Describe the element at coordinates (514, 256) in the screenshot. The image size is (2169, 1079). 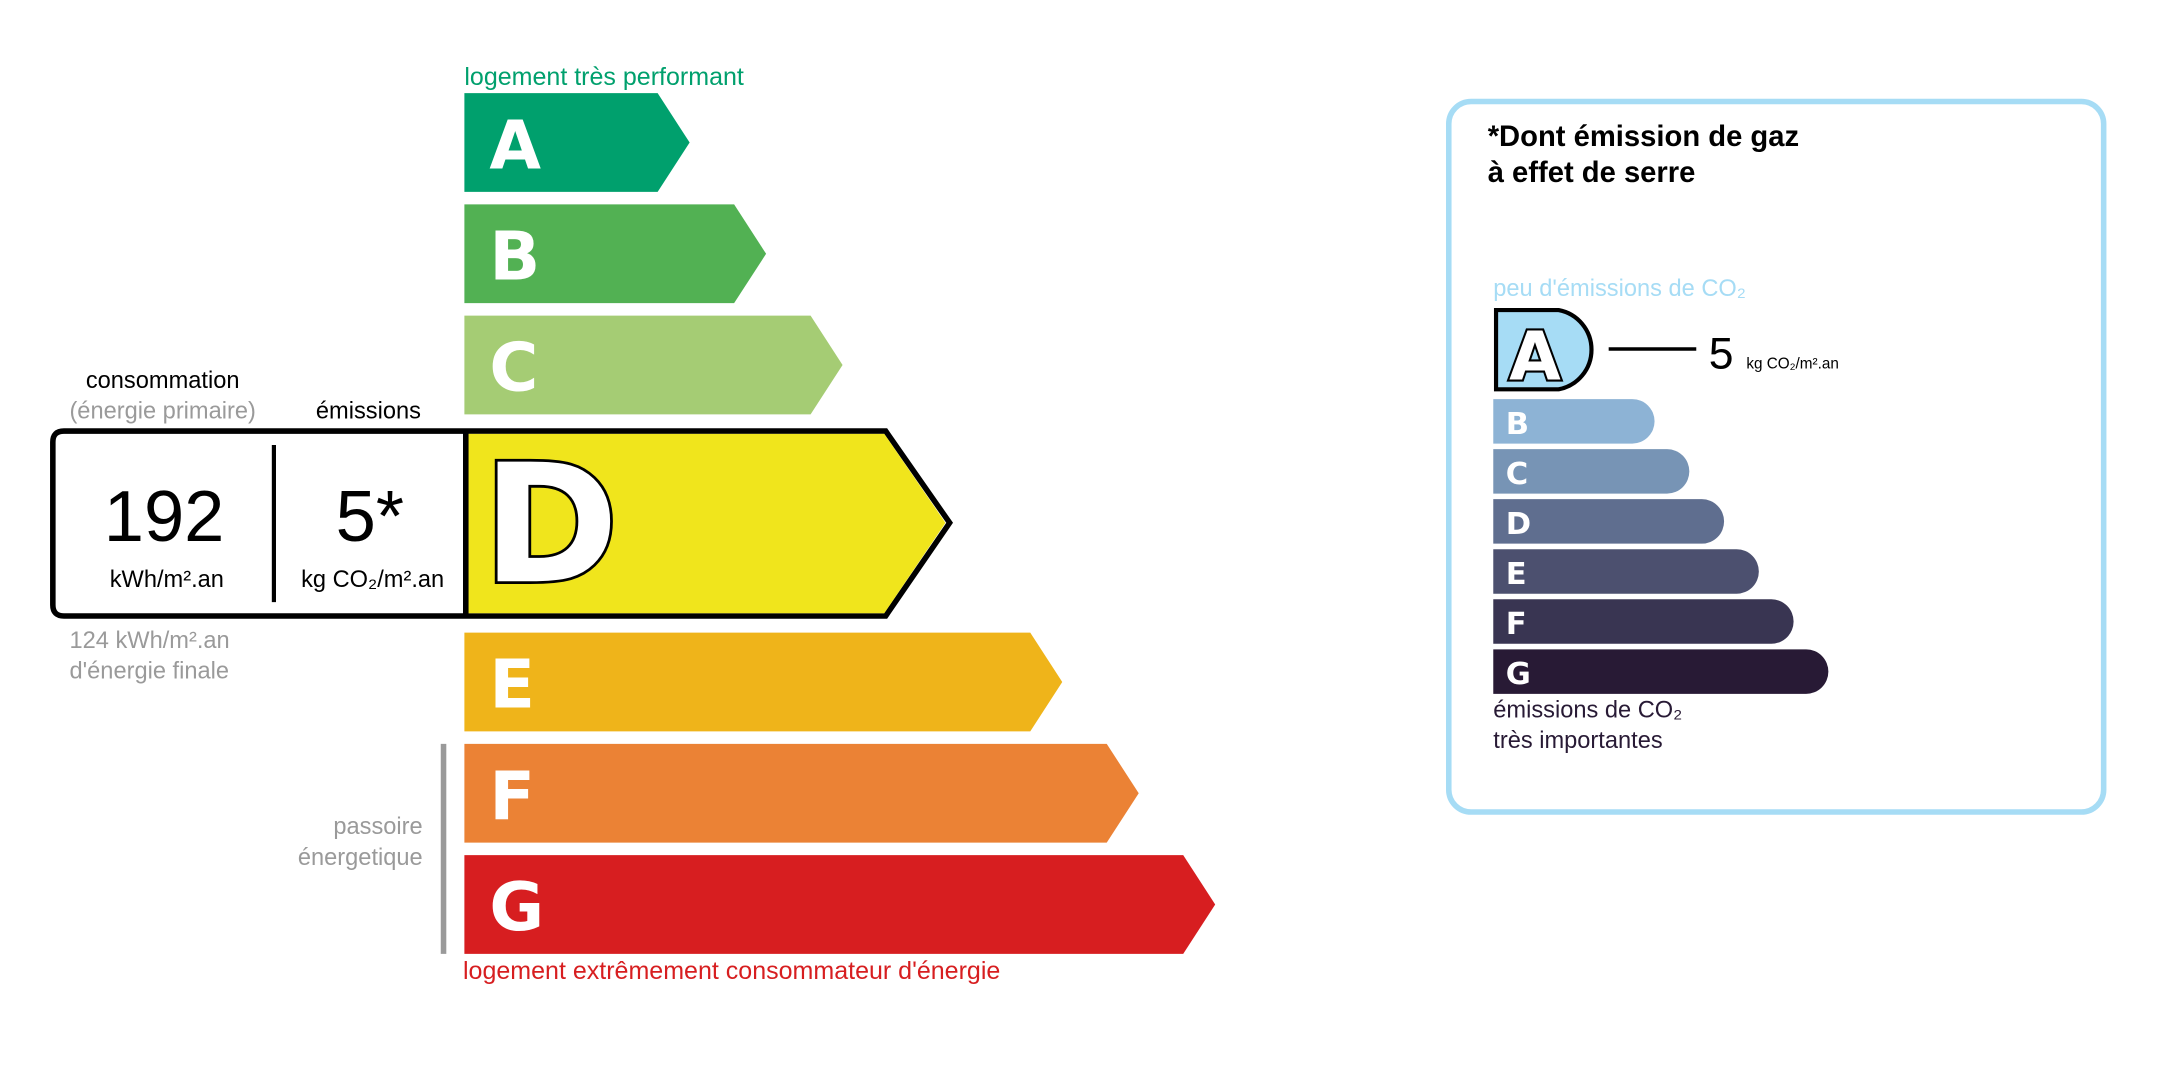
I see `energy-bar-letter: B` at that location.